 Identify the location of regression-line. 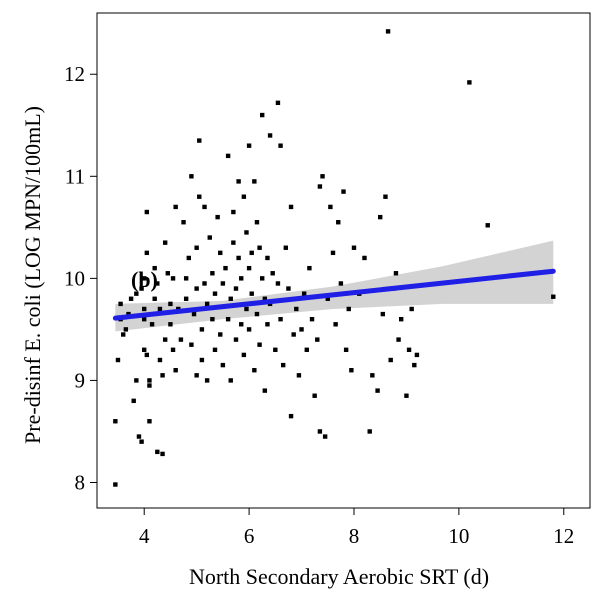
(334, 294).